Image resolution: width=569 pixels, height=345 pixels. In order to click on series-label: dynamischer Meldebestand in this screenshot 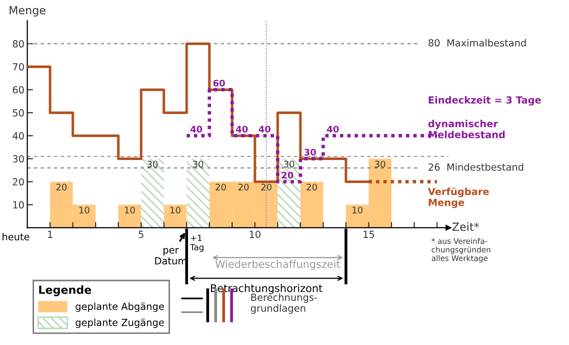, I will do `click(466, 129)`.